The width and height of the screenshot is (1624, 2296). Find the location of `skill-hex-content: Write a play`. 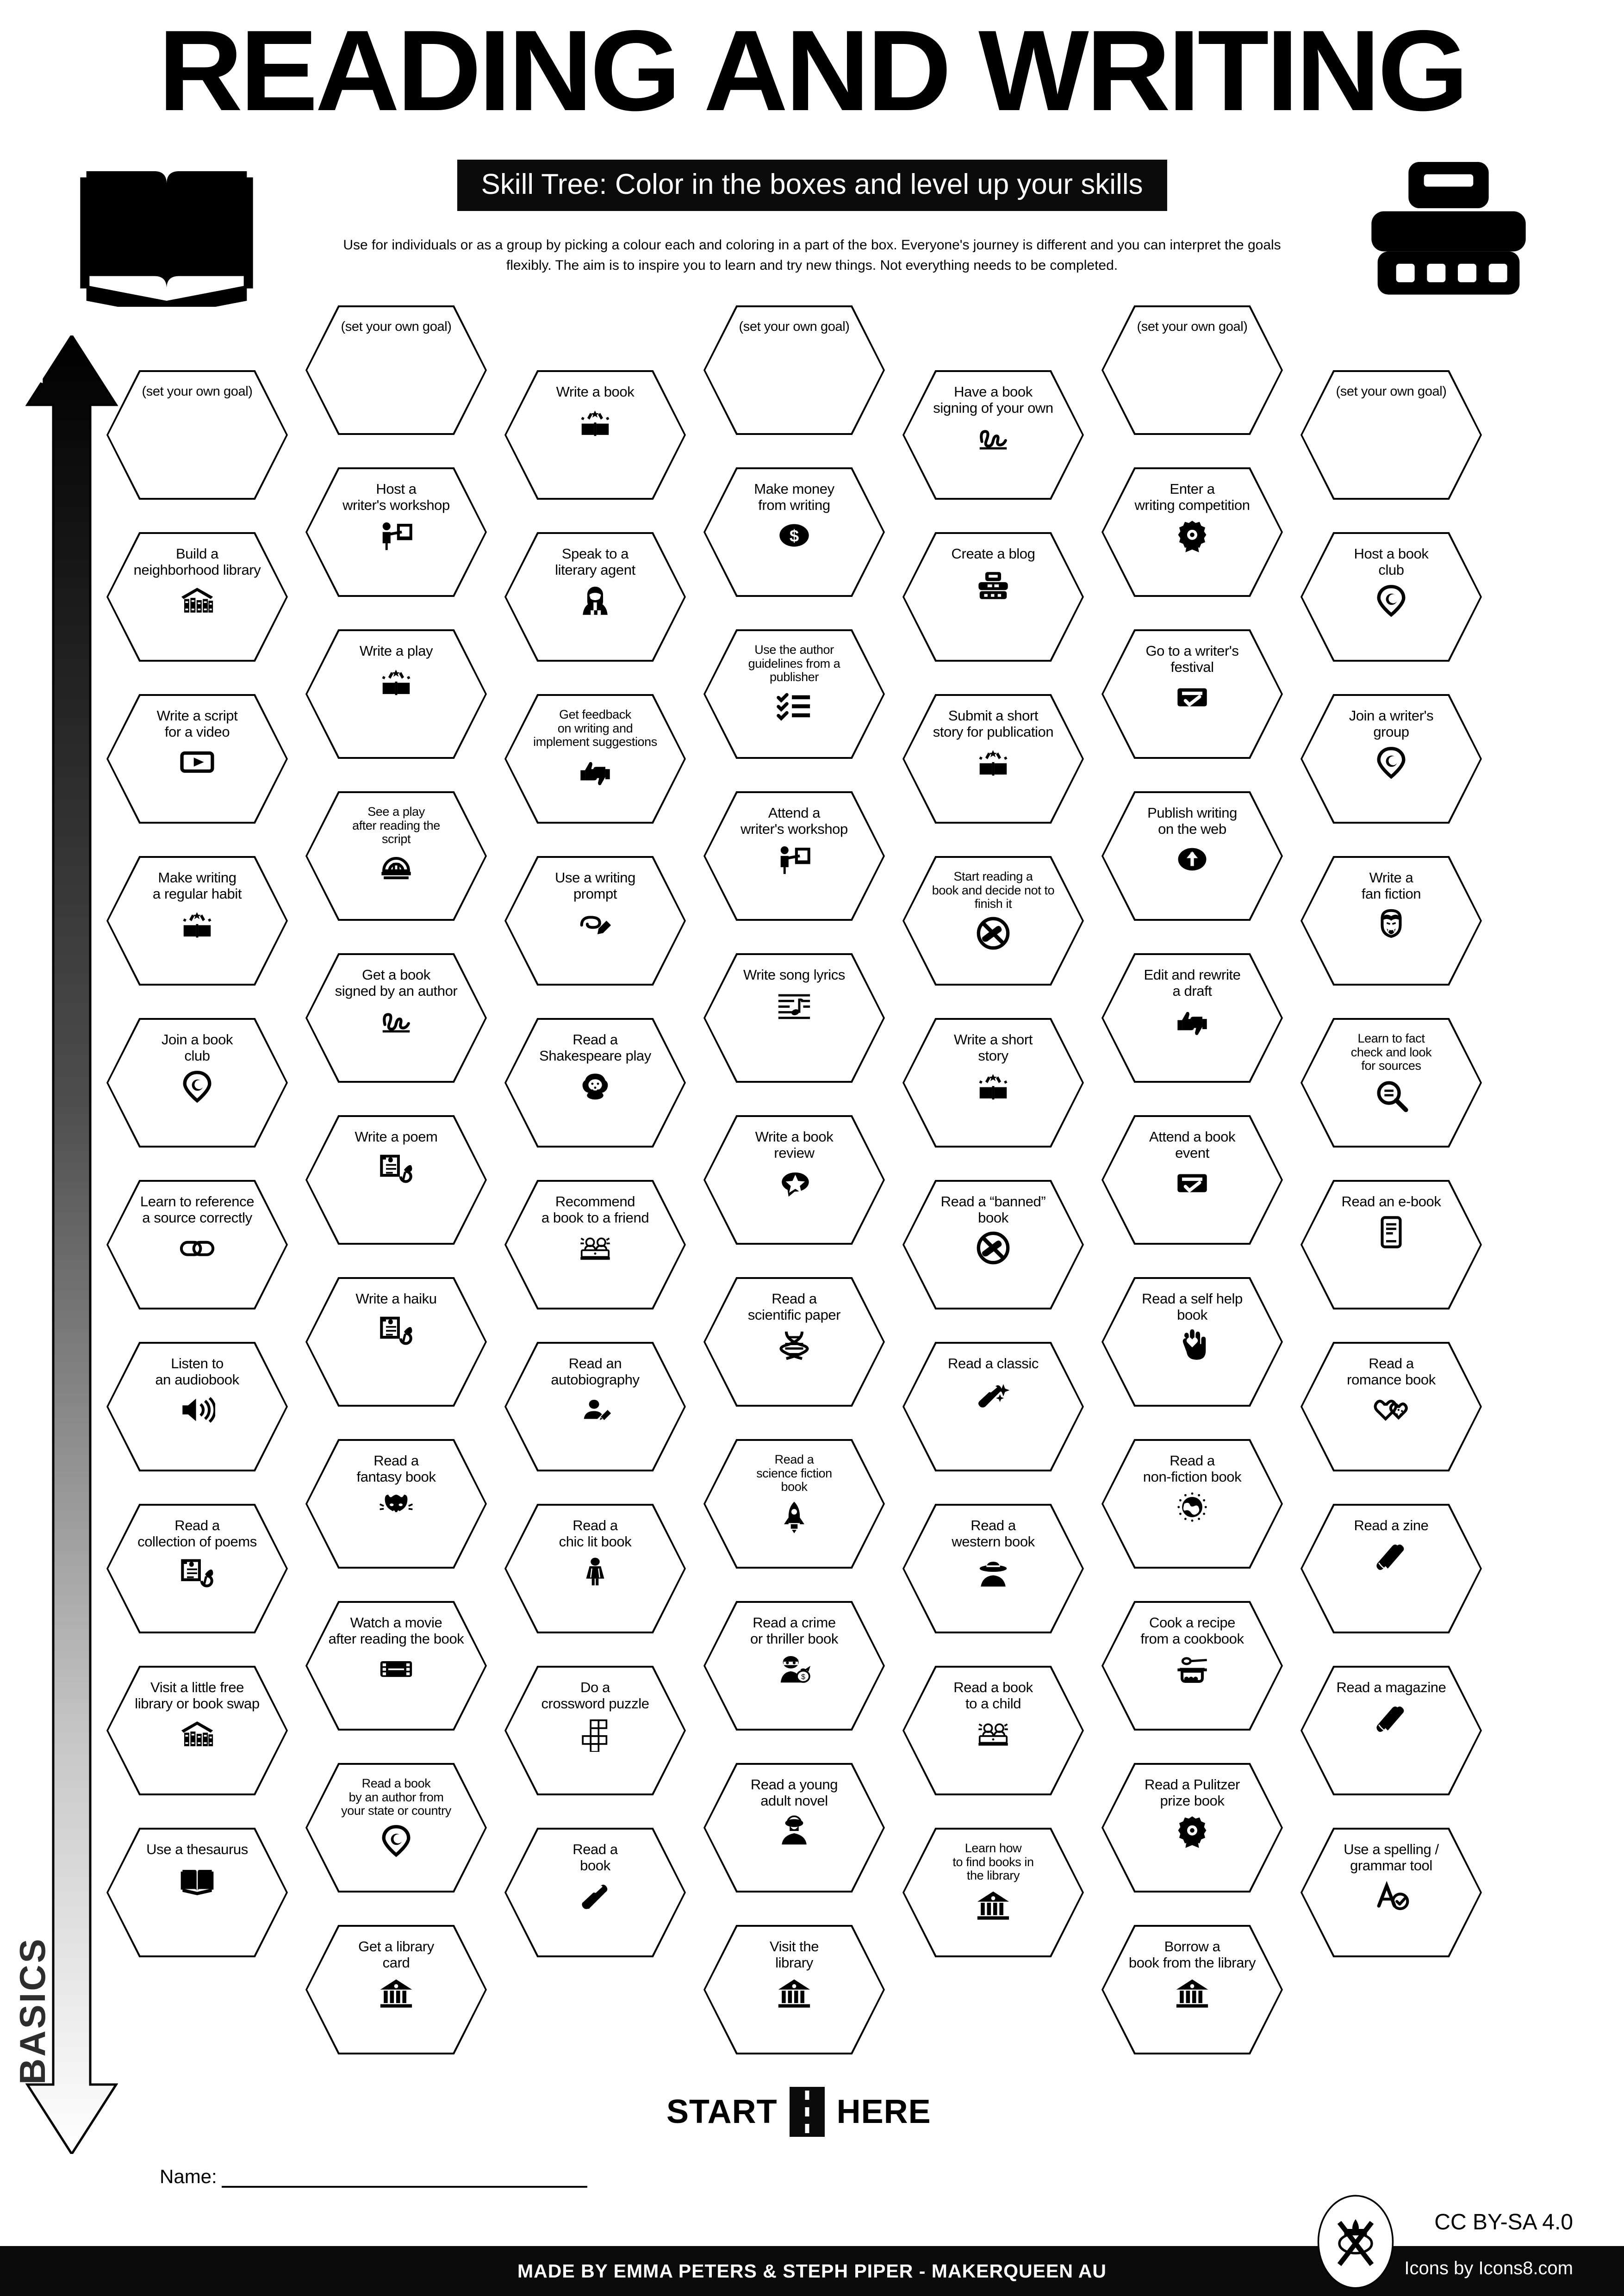

skill-hex-content: Write a play is located at coordinates (396, 668).